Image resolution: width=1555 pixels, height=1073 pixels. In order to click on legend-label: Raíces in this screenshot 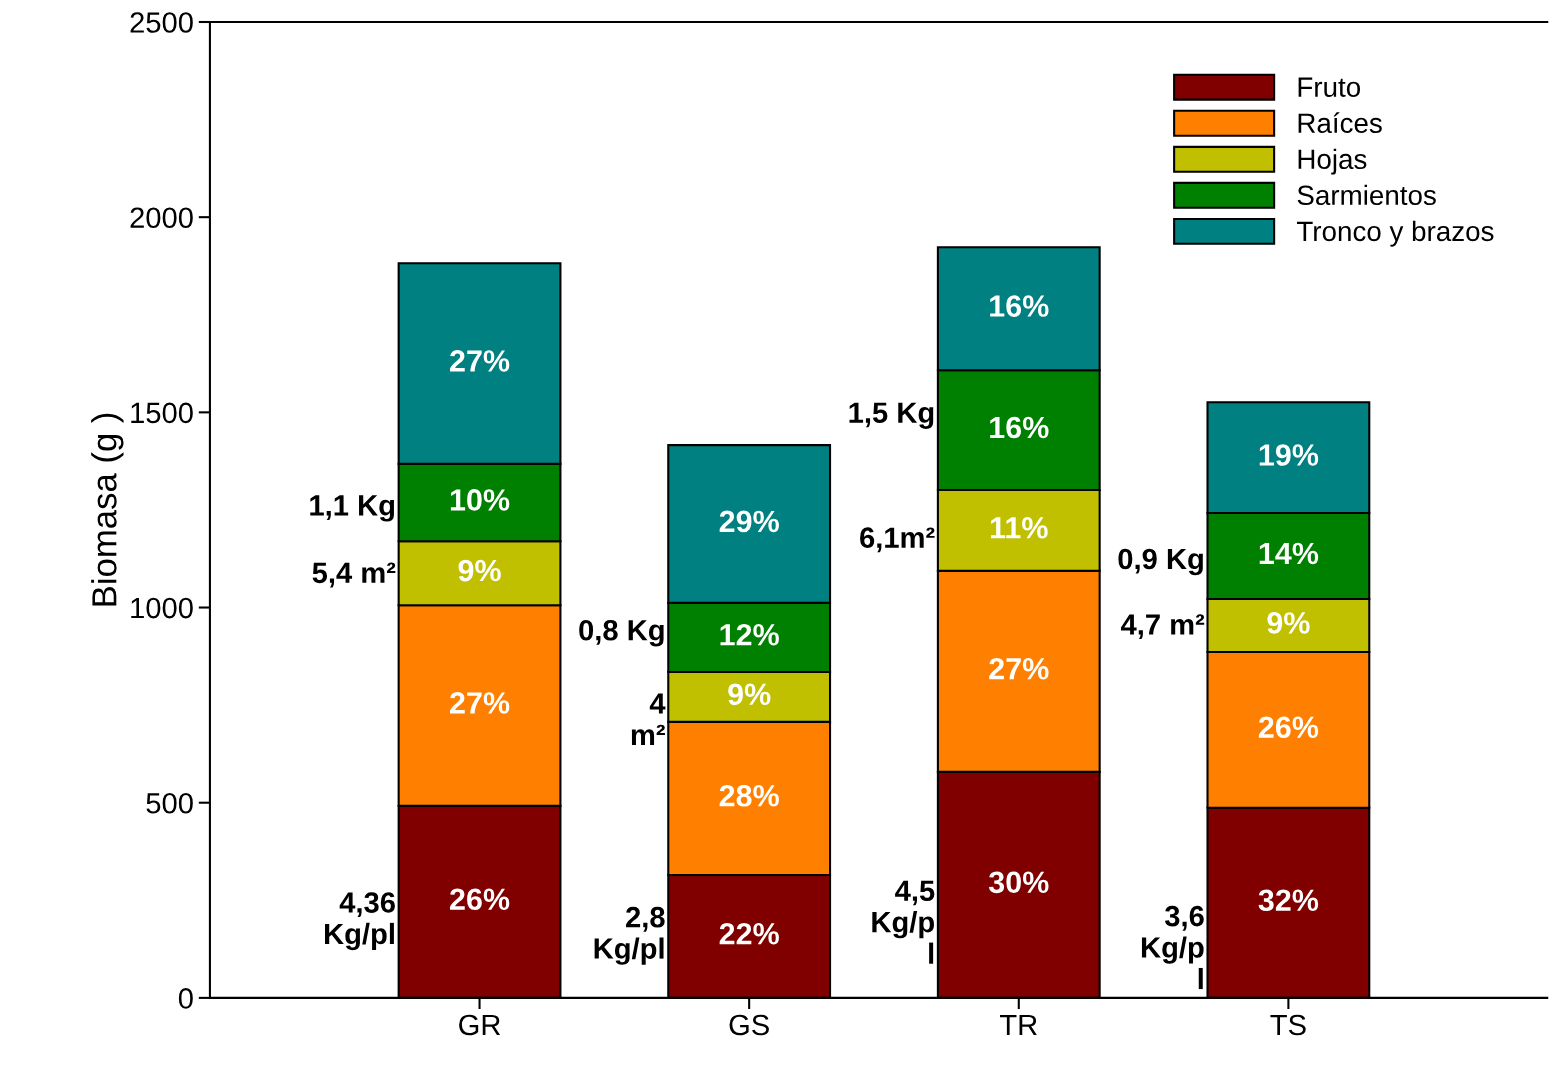, I will do `click(1340, 123)`.